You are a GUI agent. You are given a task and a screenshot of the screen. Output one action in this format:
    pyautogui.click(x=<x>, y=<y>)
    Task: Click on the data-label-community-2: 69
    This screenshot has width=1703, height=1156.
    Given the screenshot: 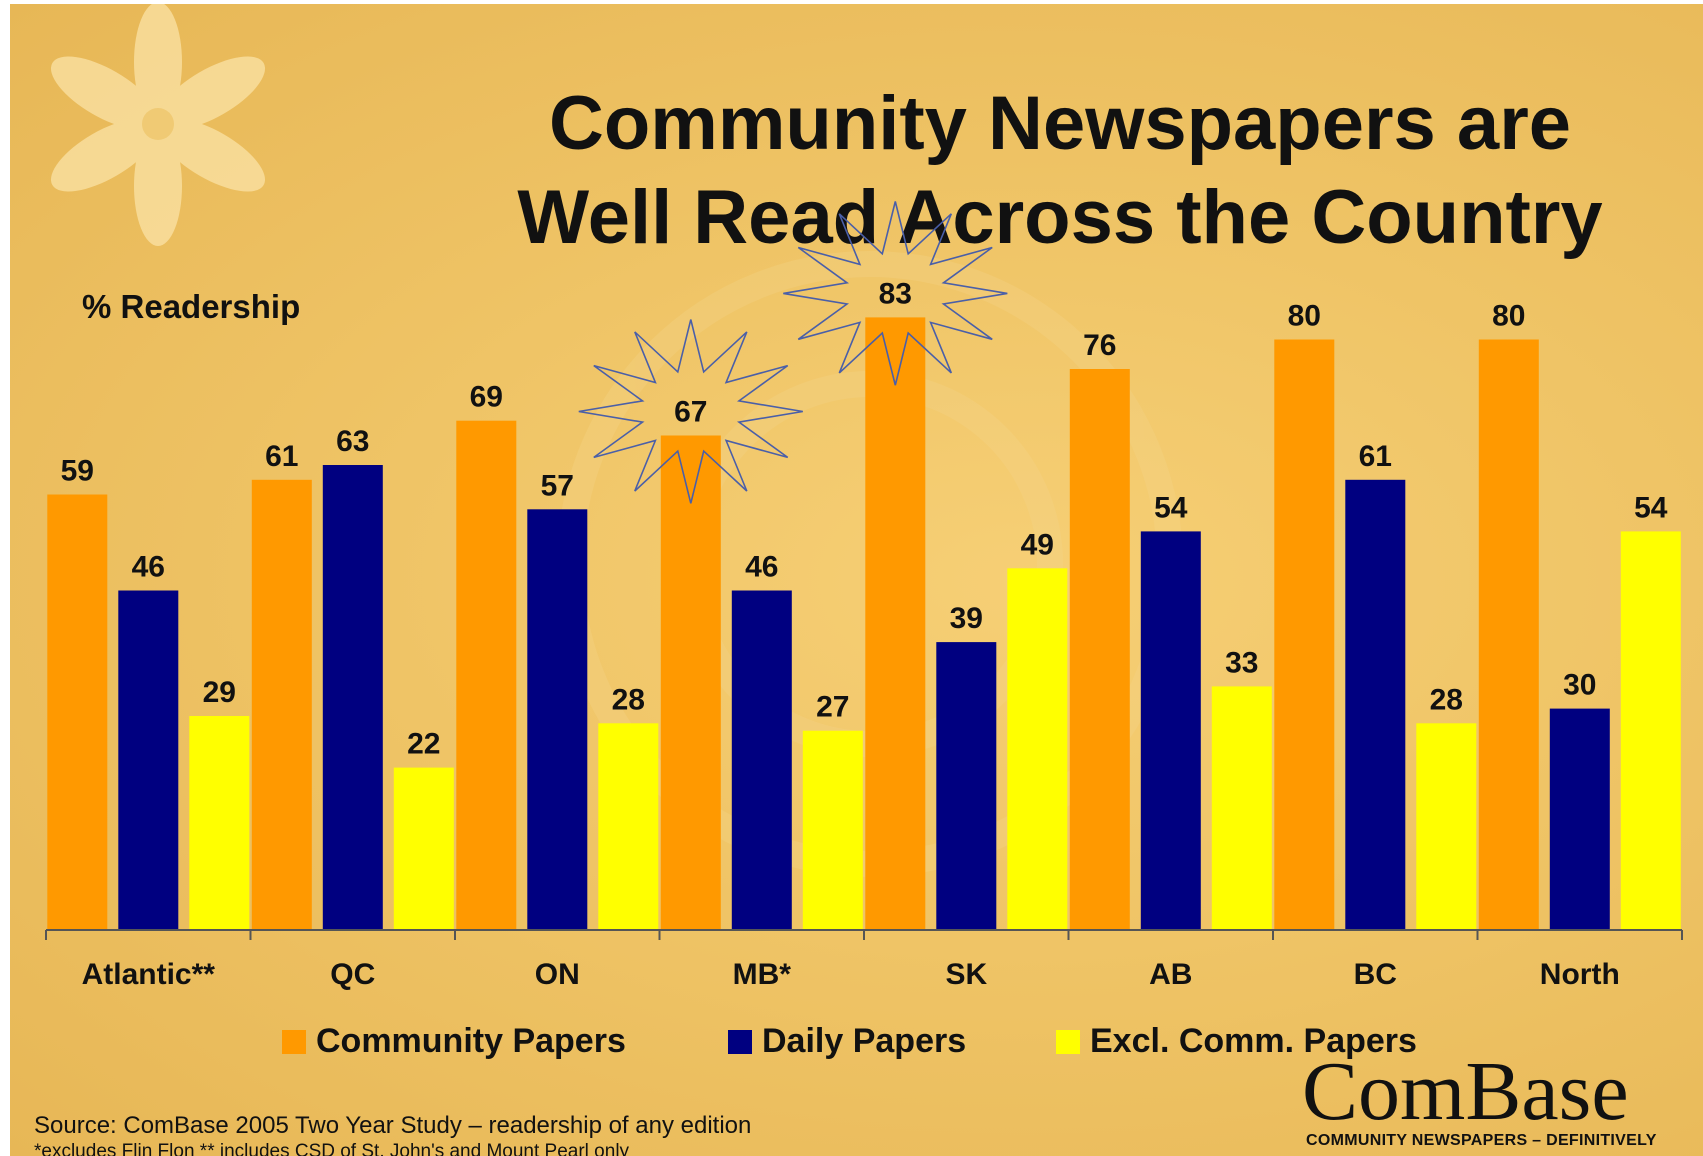 What is the action you would take?
    pyautogui.click(x=486, y=397)
    